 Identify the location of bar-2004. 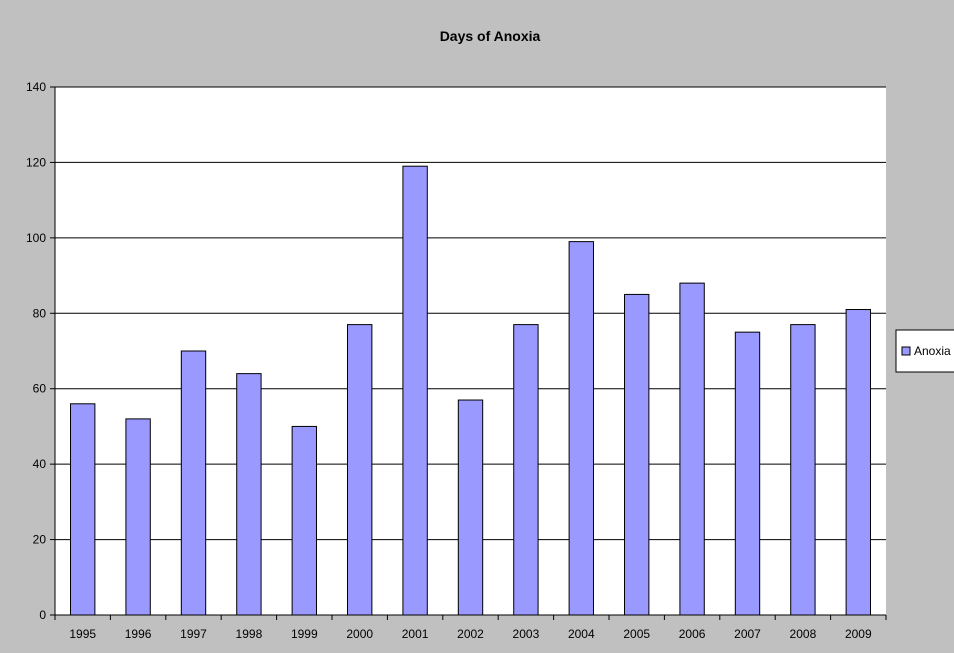
(581, 428).